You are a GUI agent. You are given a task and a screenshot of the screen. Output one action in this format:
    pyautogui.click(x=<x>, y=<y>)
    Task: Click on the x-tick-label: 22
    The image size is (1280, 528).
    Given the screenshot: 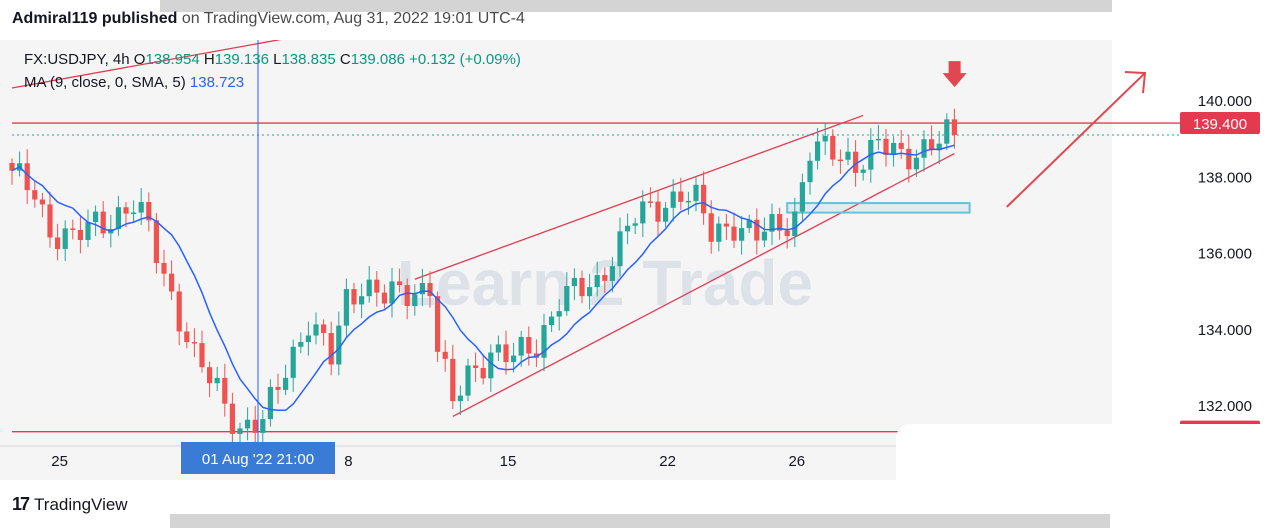 What is the action you would take?
    pyautogui.click(x=667, y=461)
    